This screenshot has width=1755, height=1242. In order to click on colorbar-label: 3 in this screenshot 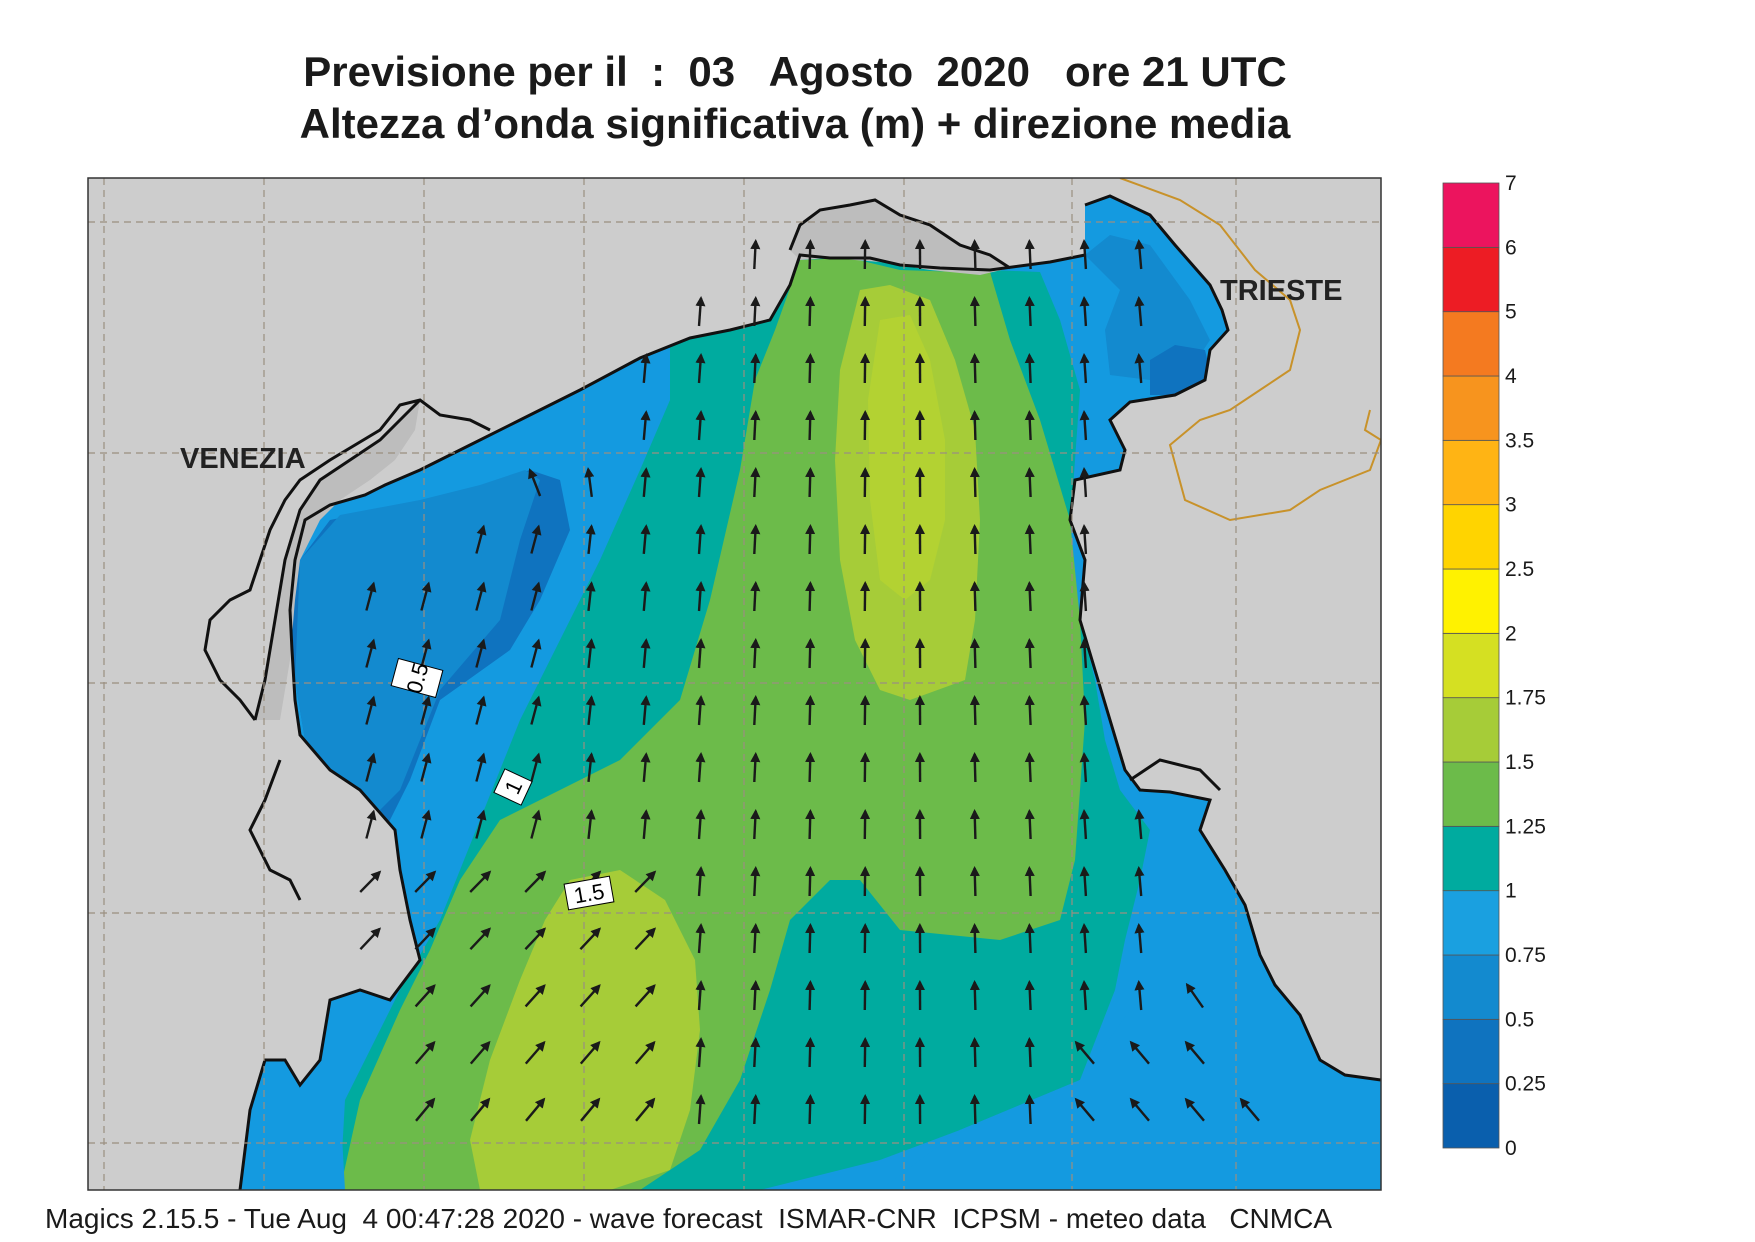, I will do `click(1511, 505)`.